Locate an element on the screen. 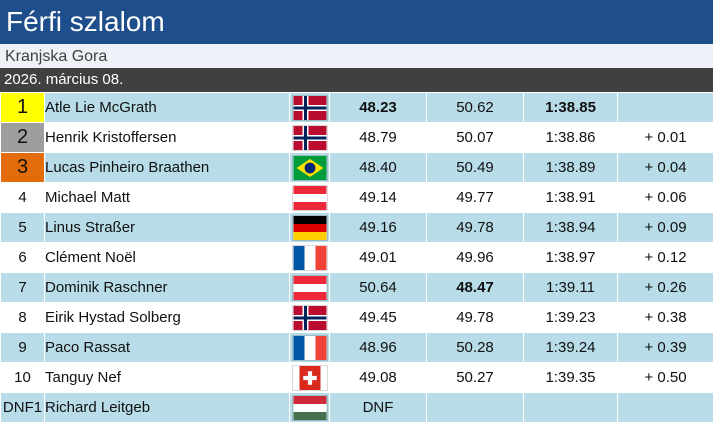 Image resolution: width=713 pixels, height=423 pixels. time-difference: + 0.26 is located at coordinates (665, 288).